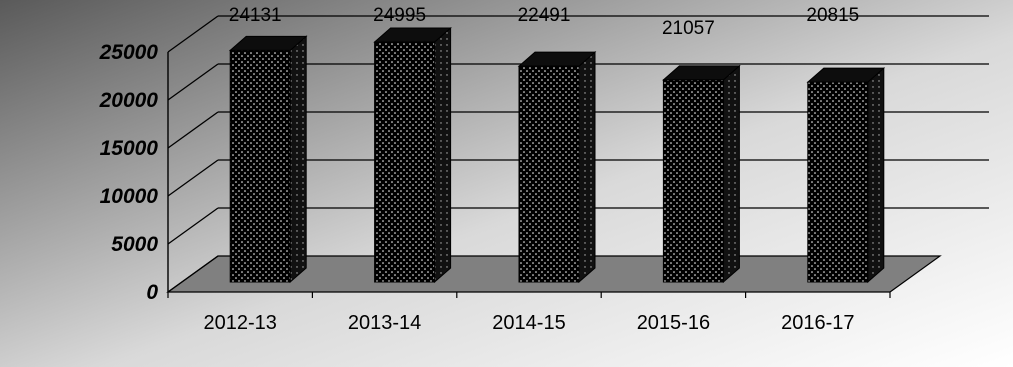 The image size is (1013, 367). Describe the element at coordinates (239, 323) in the screenshot. I see `x-tick-label: 2012-13` at that location.